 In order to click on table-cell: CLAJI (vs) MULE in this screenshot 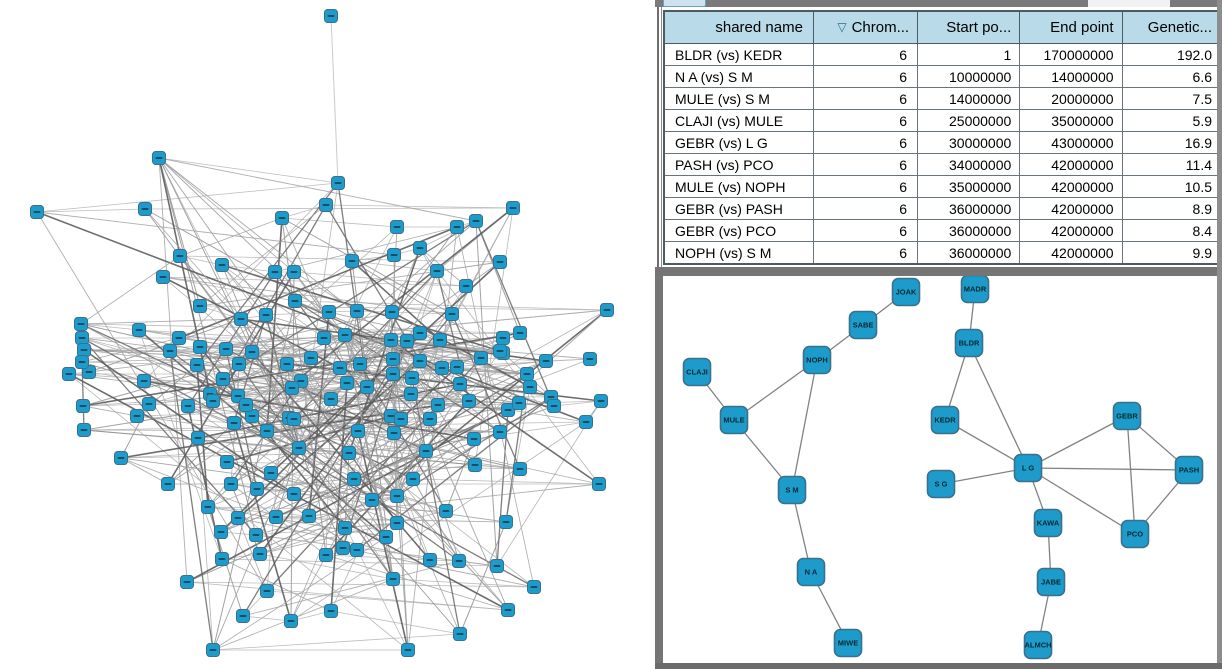, I will do `click(738, 120)`.